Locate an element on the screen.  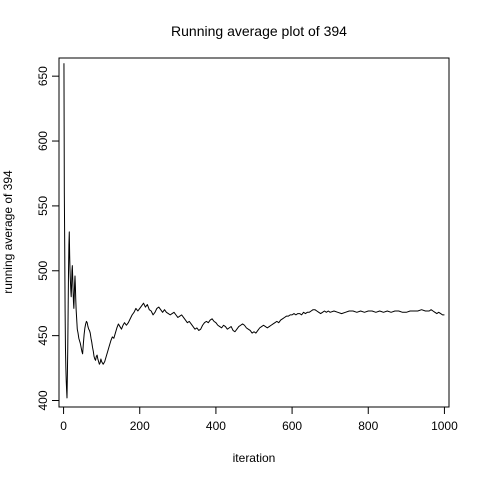
y-axis-label: running average of 394 is located at coordinates (8, 232).